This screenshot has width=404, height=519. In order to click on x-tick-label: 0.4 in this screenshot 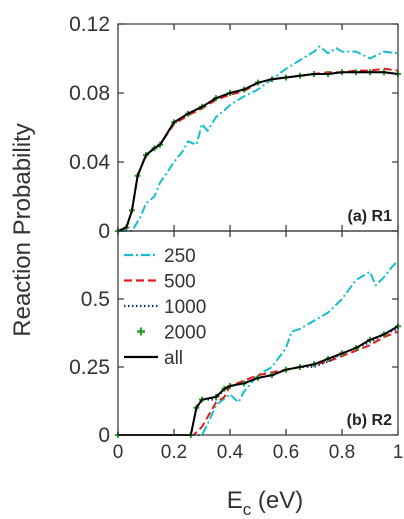, I will do `click(230, 452)`.